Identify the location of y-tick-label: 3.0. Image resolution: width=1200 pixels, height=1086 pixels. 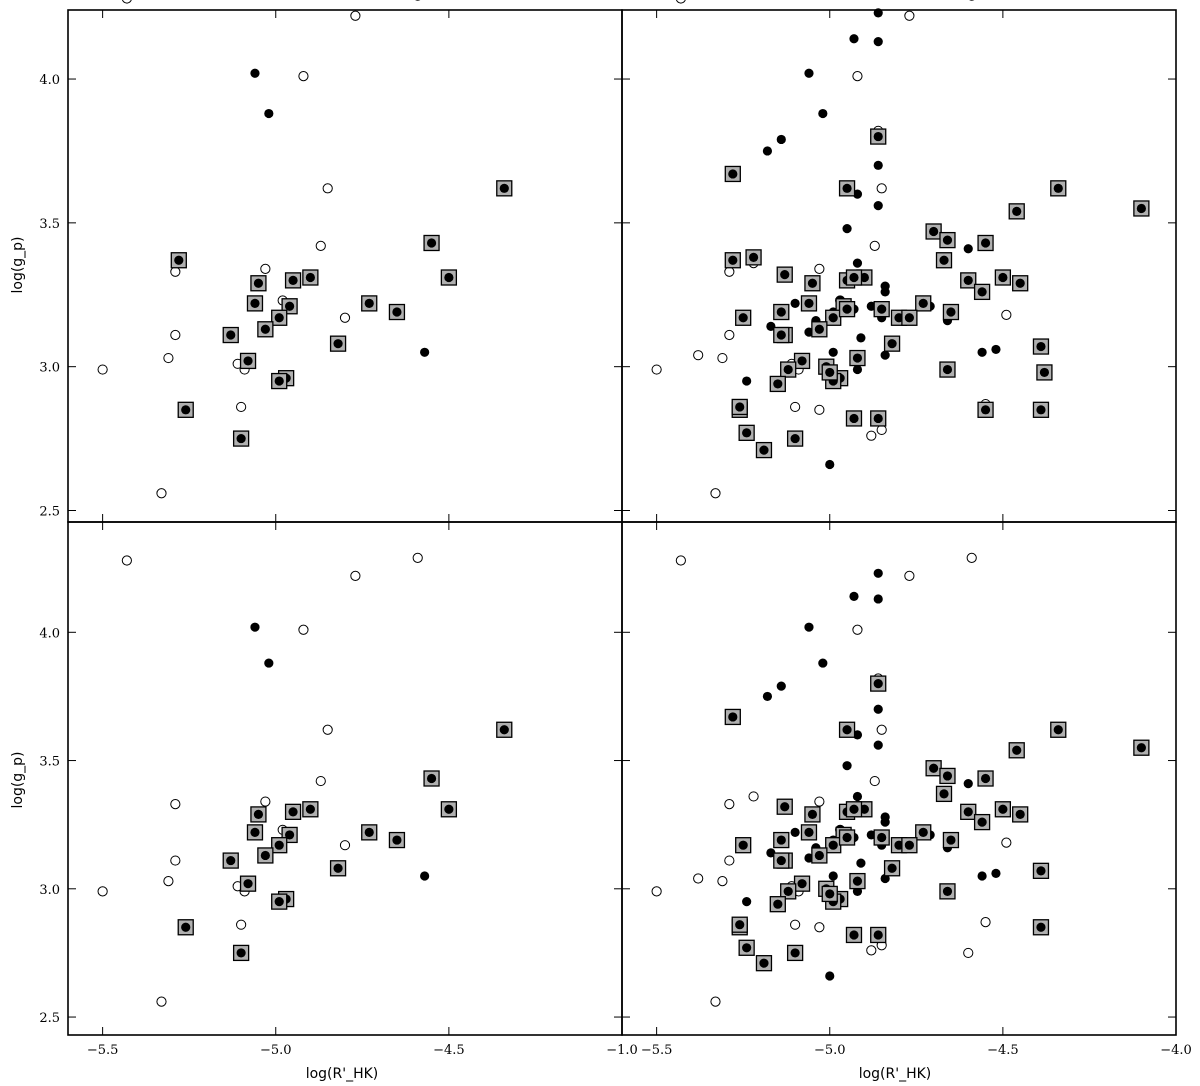
(49, 890).